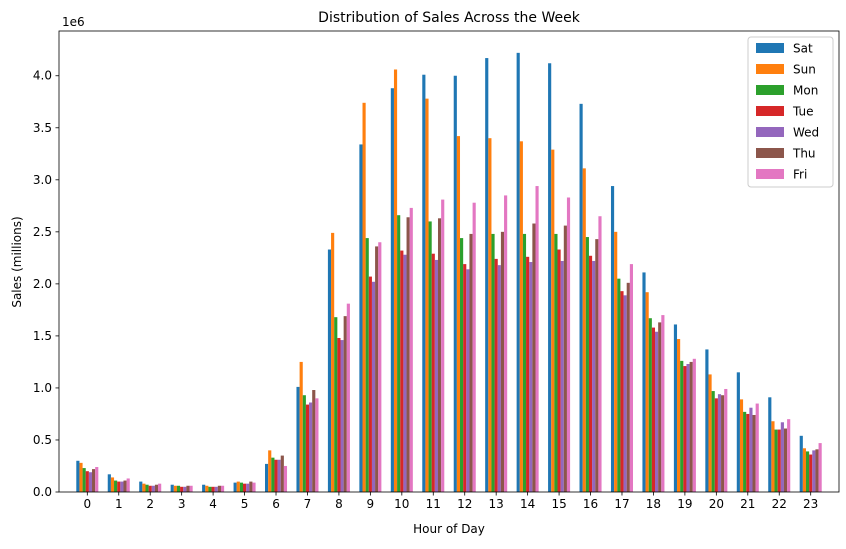  I want to click on legend-swatch-sat, so click(770, 48).